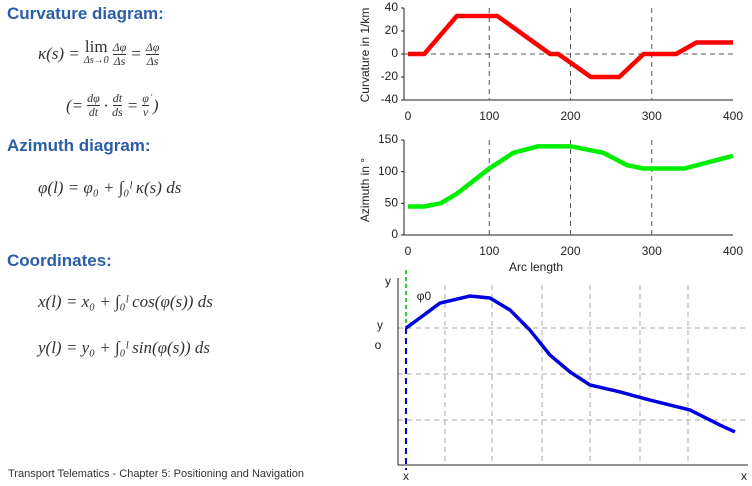 This screenshot has width=752, height=486. I want to click on y0-label: y, so click(380, 325).